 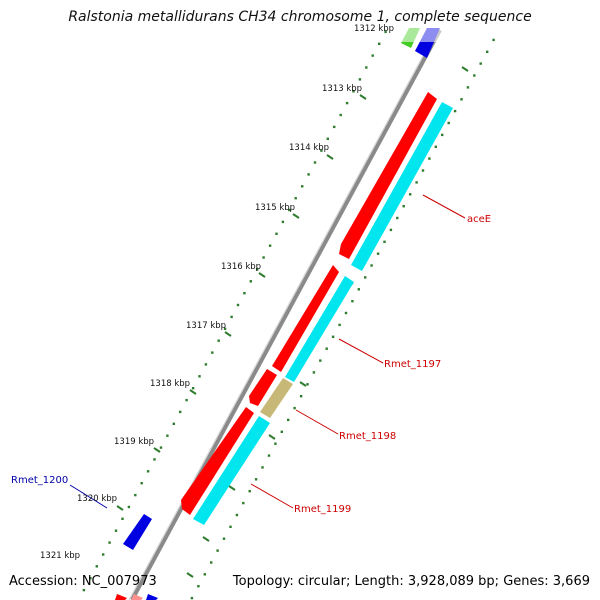 What do you see at coordinates (342, 89) in the screenshot?
I see `tick-label: 1313 kbp` at bounding box center [342, 89].